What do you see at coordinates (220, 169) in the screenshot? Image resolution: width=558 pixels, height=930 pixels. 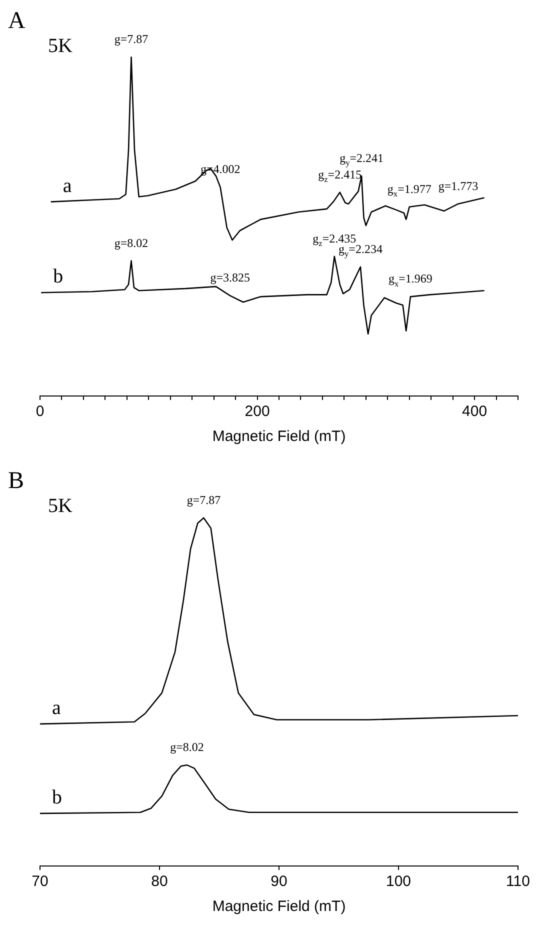 I see `annotation: g=4.002` at bounding box center [220, 169].